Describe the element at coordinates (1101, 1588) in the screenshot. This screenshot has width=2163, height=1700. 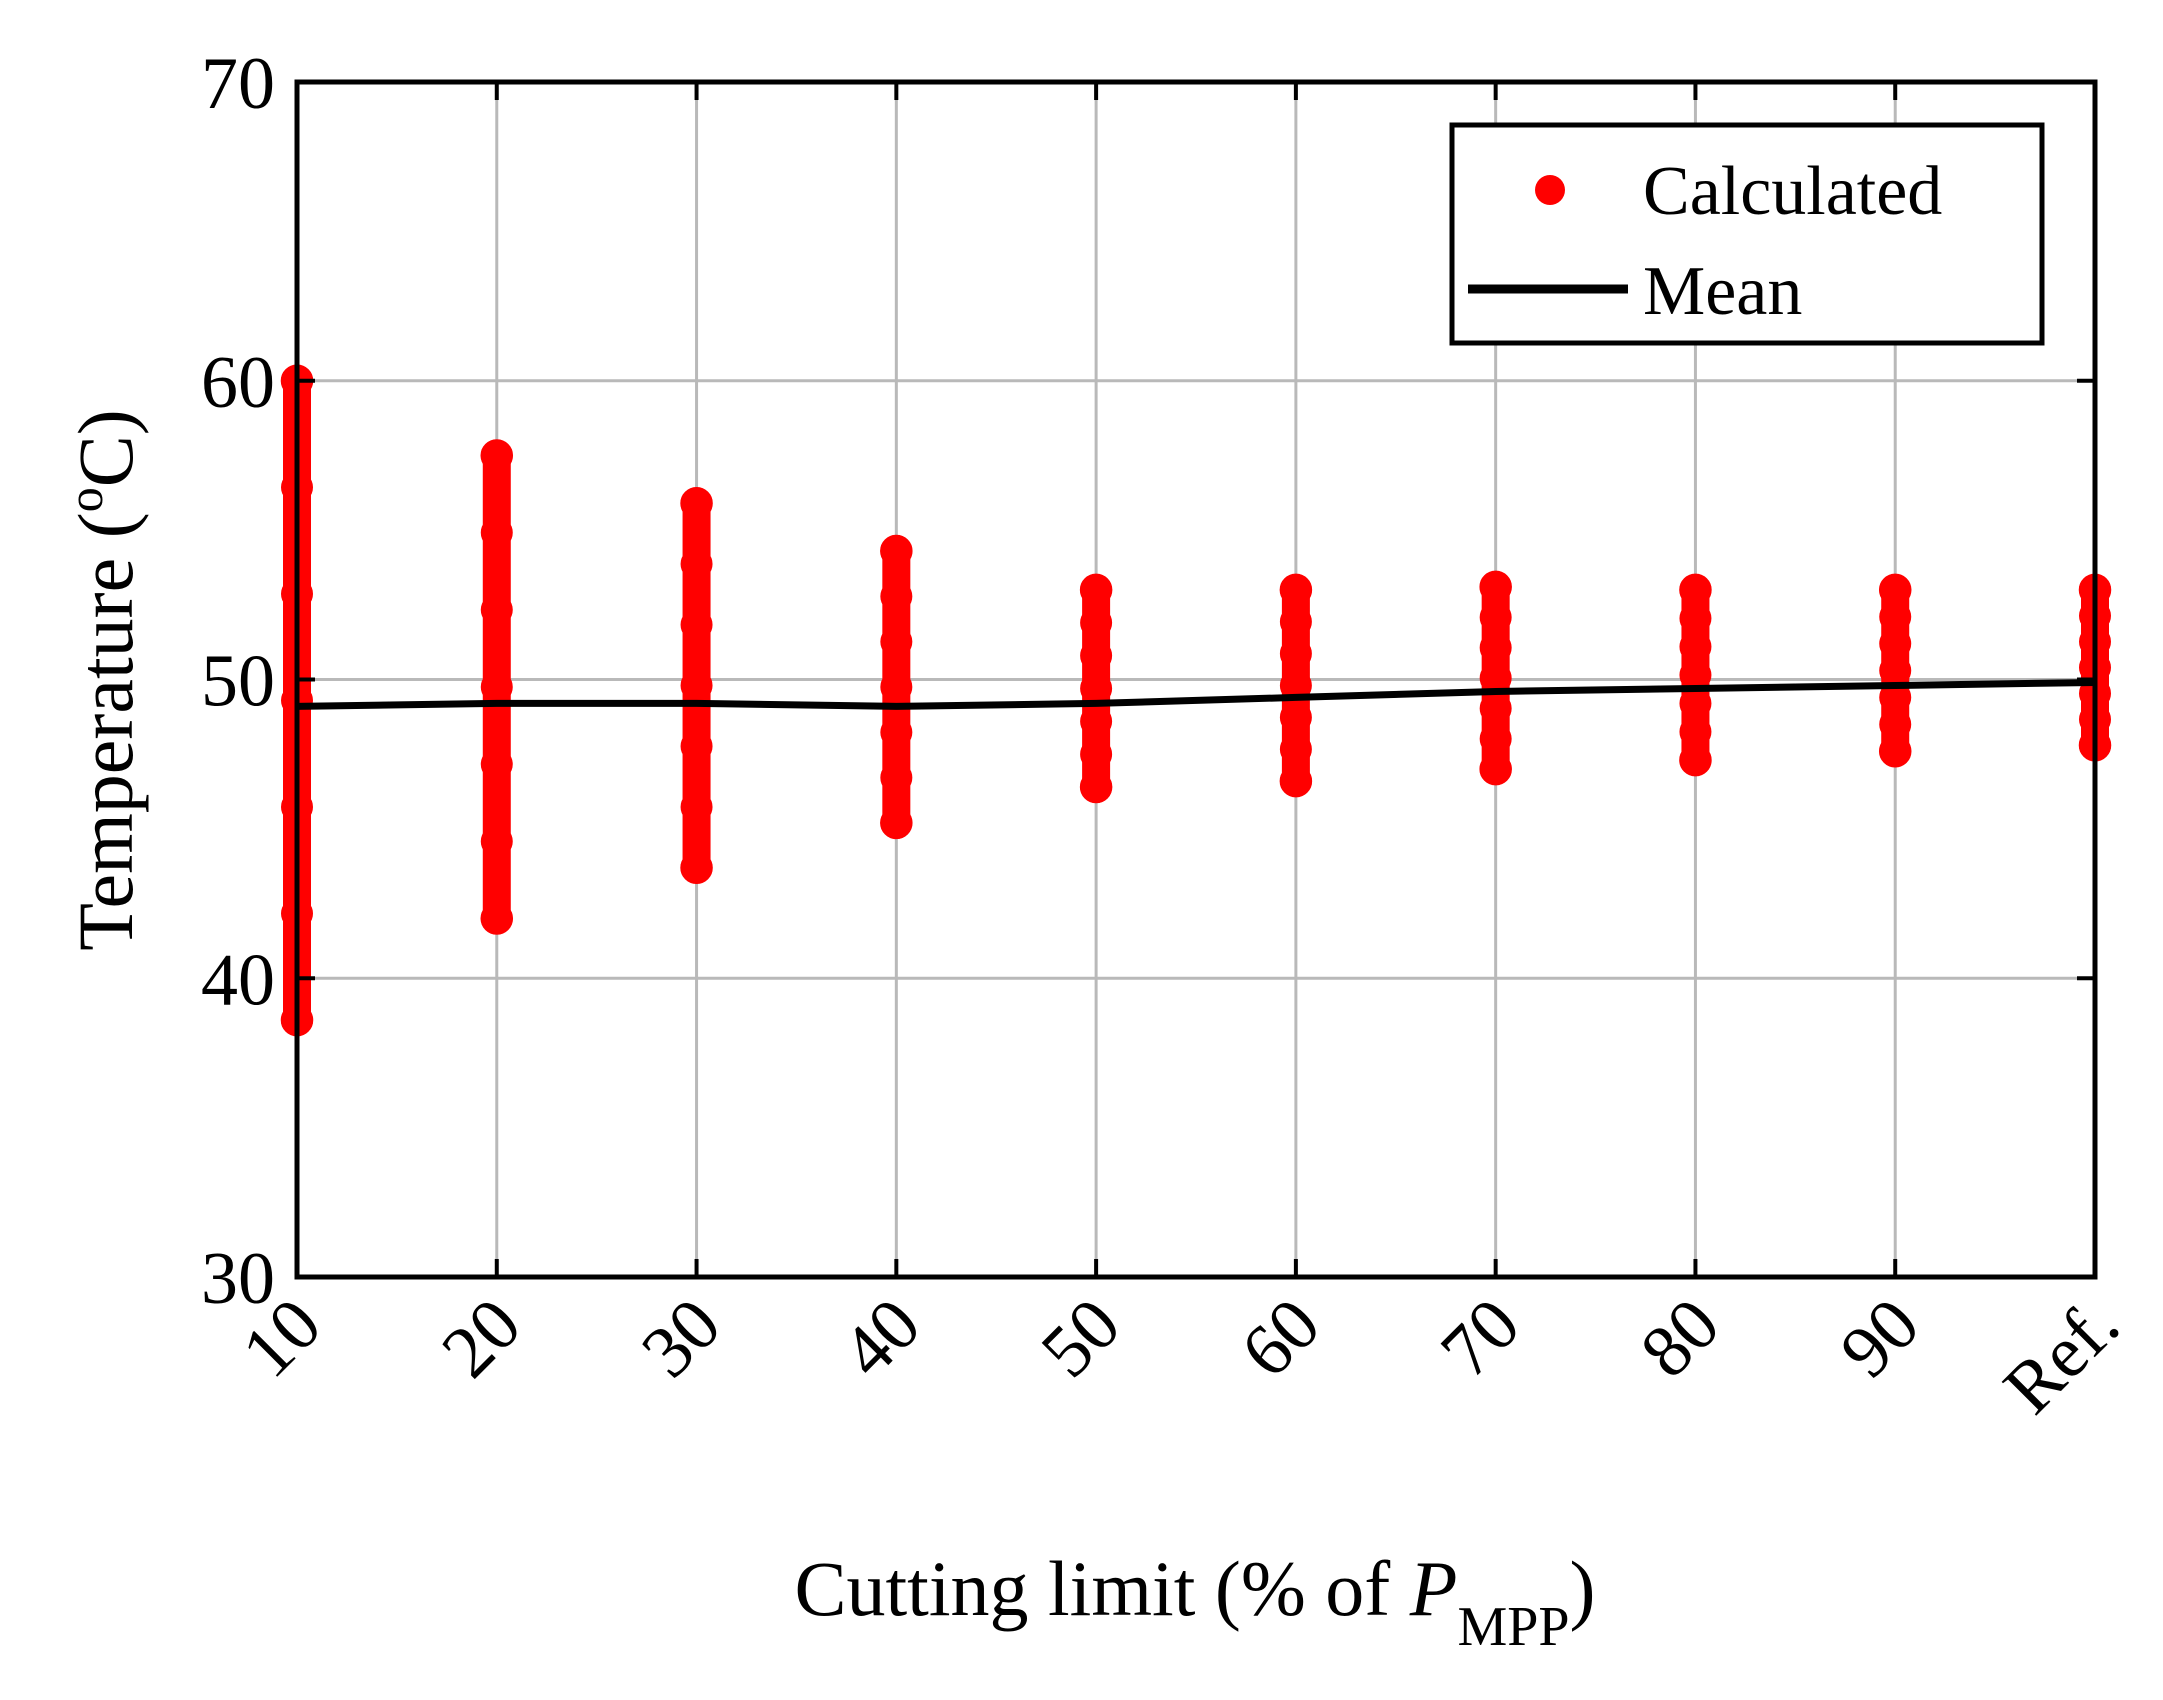
I see `x-axis-title-main: Cutting limit (% of` at that location.